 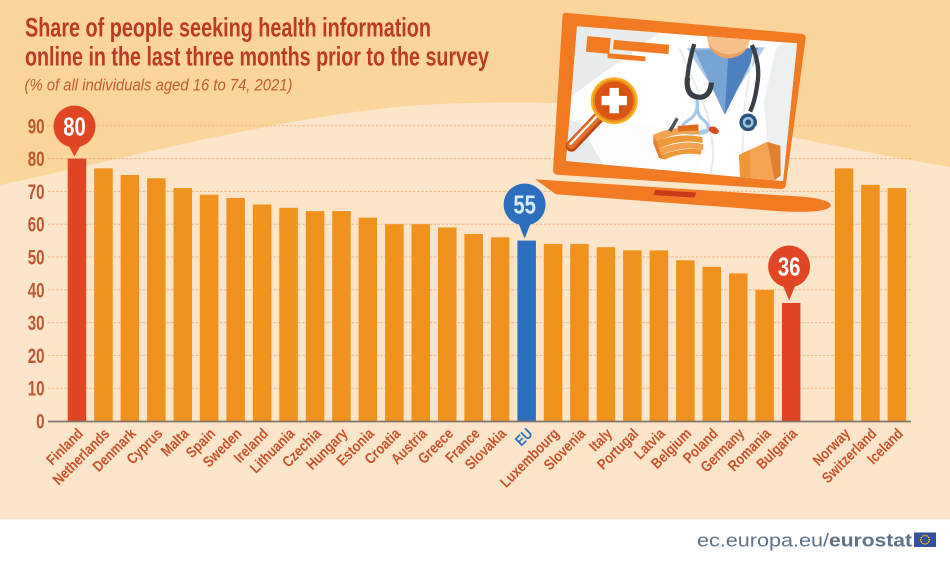 I want to click on svg-text: 90, so click(x=36, y=126).